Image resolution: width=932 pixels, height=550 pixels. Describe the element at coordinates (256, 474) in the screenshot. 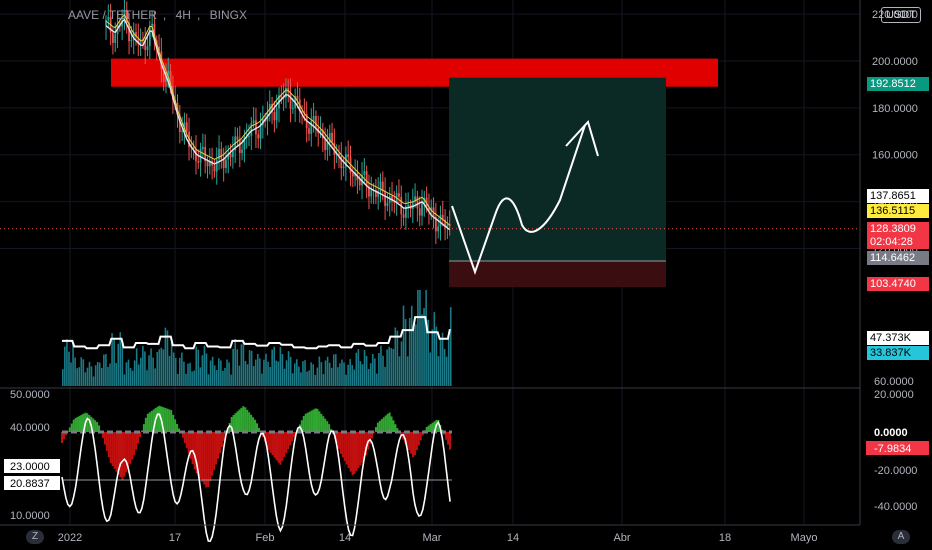

I see `oscillator-panel` at that location.